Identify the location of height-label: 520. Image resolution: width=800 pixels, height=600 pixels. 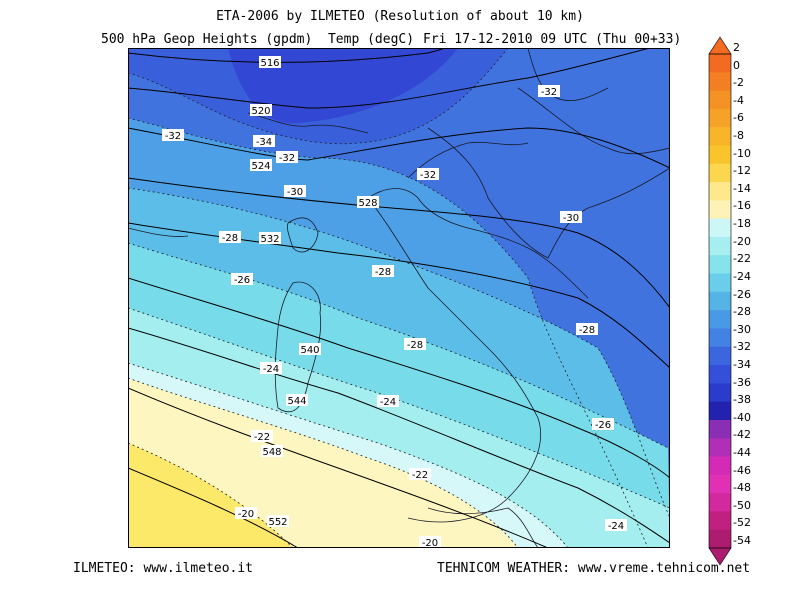
(261, 110).